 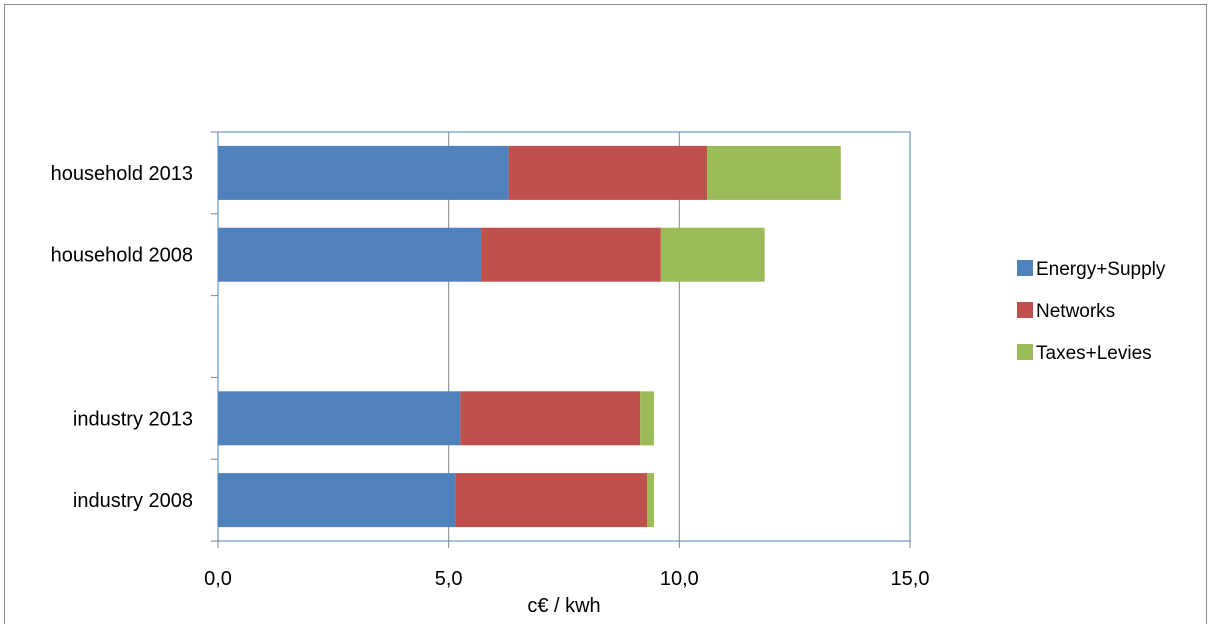 What do you see at coordinates (1075, 311) in the screenshot?
I see `legend-label: Networks` at bounding box center [1075, 311].